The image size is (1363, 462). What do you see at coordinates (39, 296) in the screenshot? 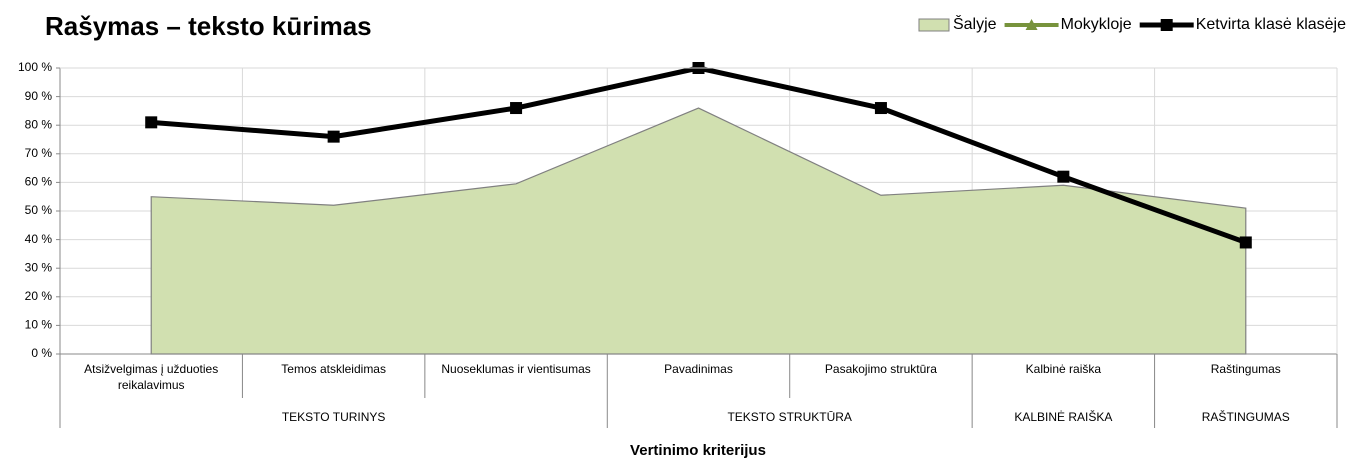
I see `y-tick-label: 20 %` at bounding box center [39, 296].